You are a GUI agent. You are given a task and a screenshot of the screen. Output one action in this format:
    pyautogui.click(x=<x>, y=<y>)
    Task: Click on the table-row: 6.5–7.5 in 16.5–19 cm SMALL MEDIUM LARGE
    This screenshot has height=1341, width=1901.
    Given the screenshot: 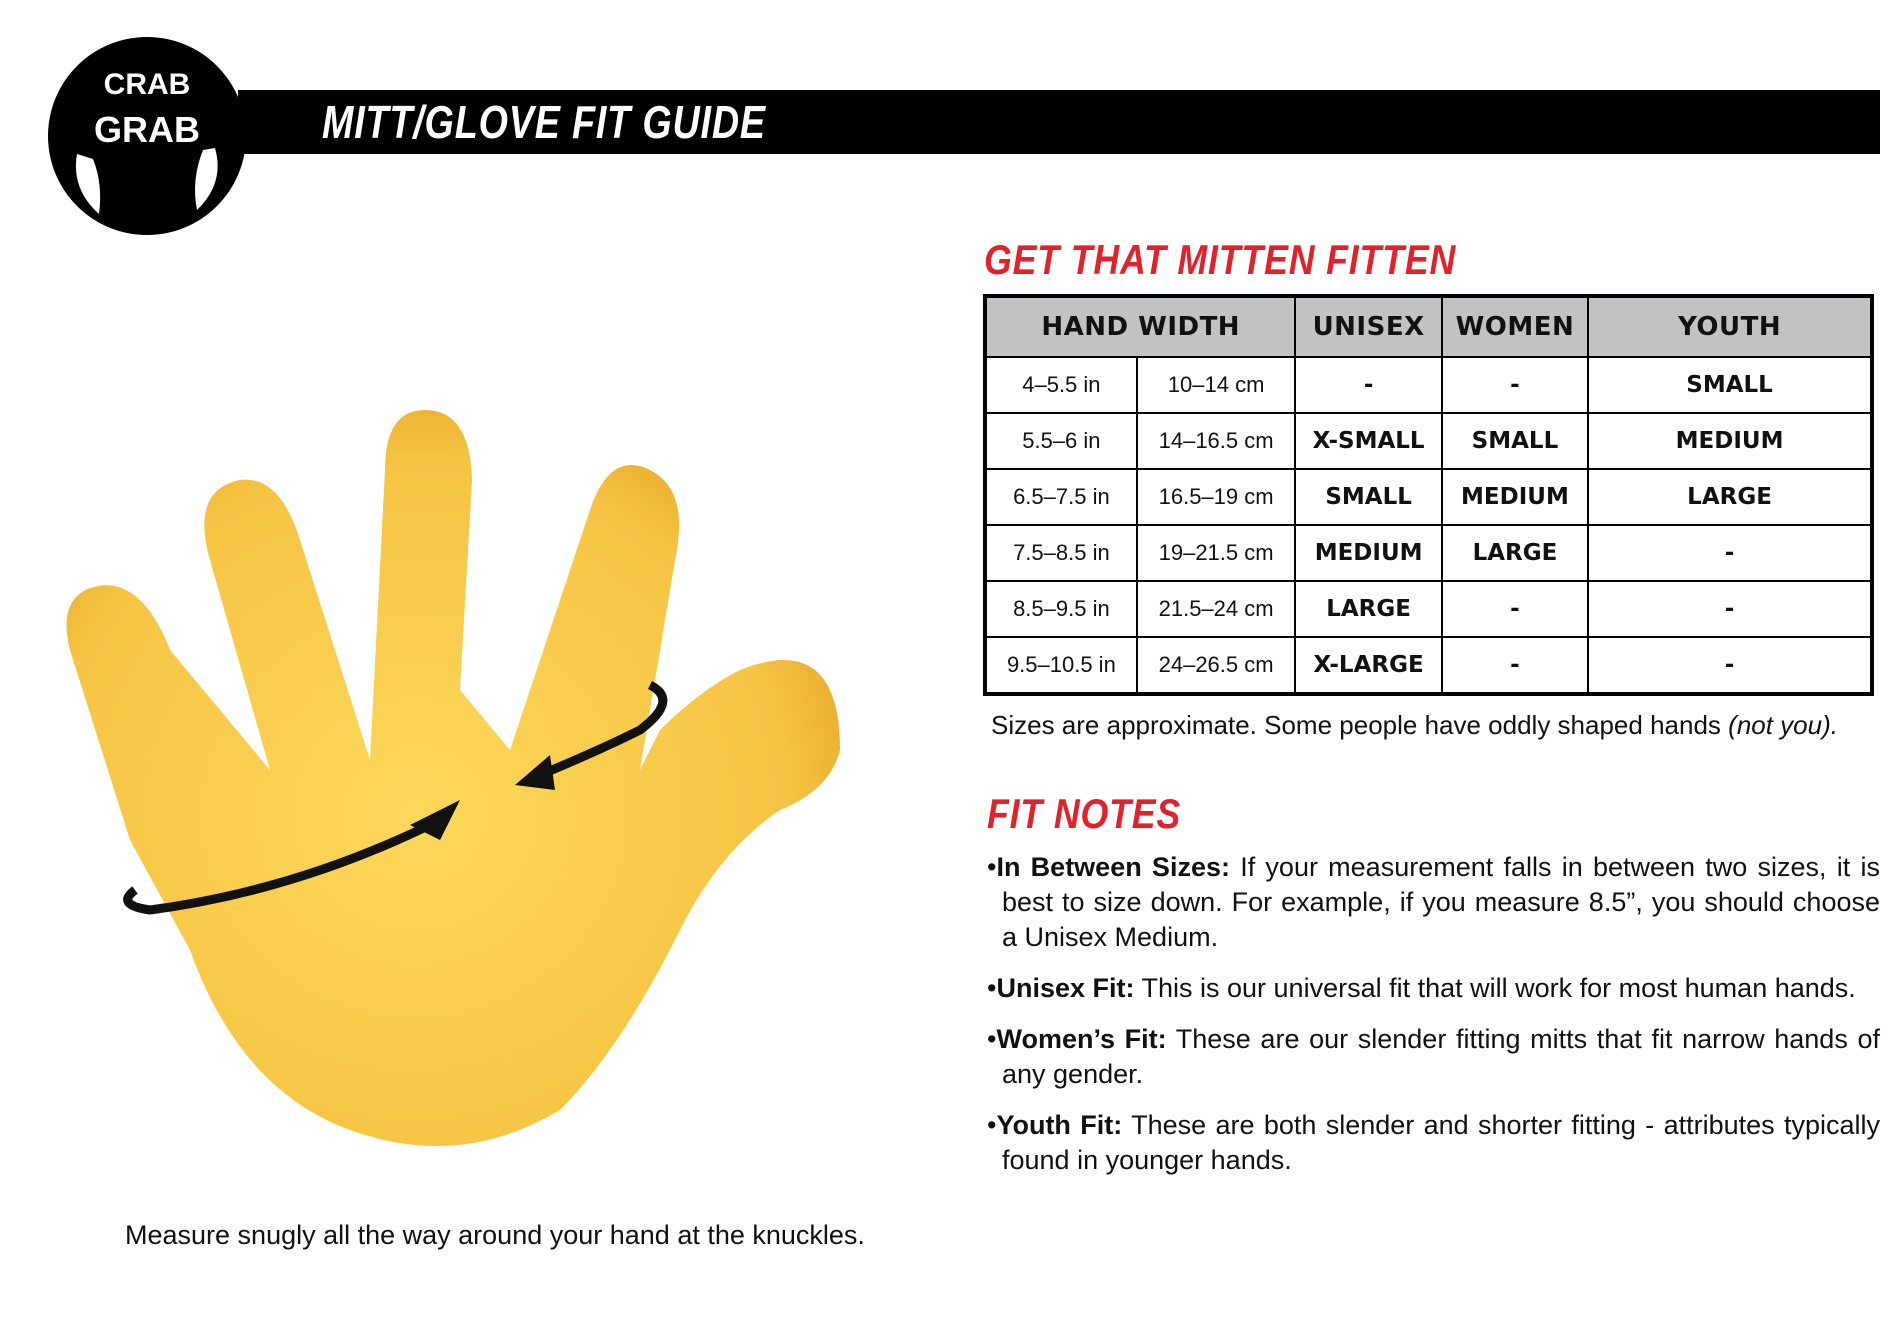 What is the action you would take?
    pyautogui.click(x=1428, y=497)
    